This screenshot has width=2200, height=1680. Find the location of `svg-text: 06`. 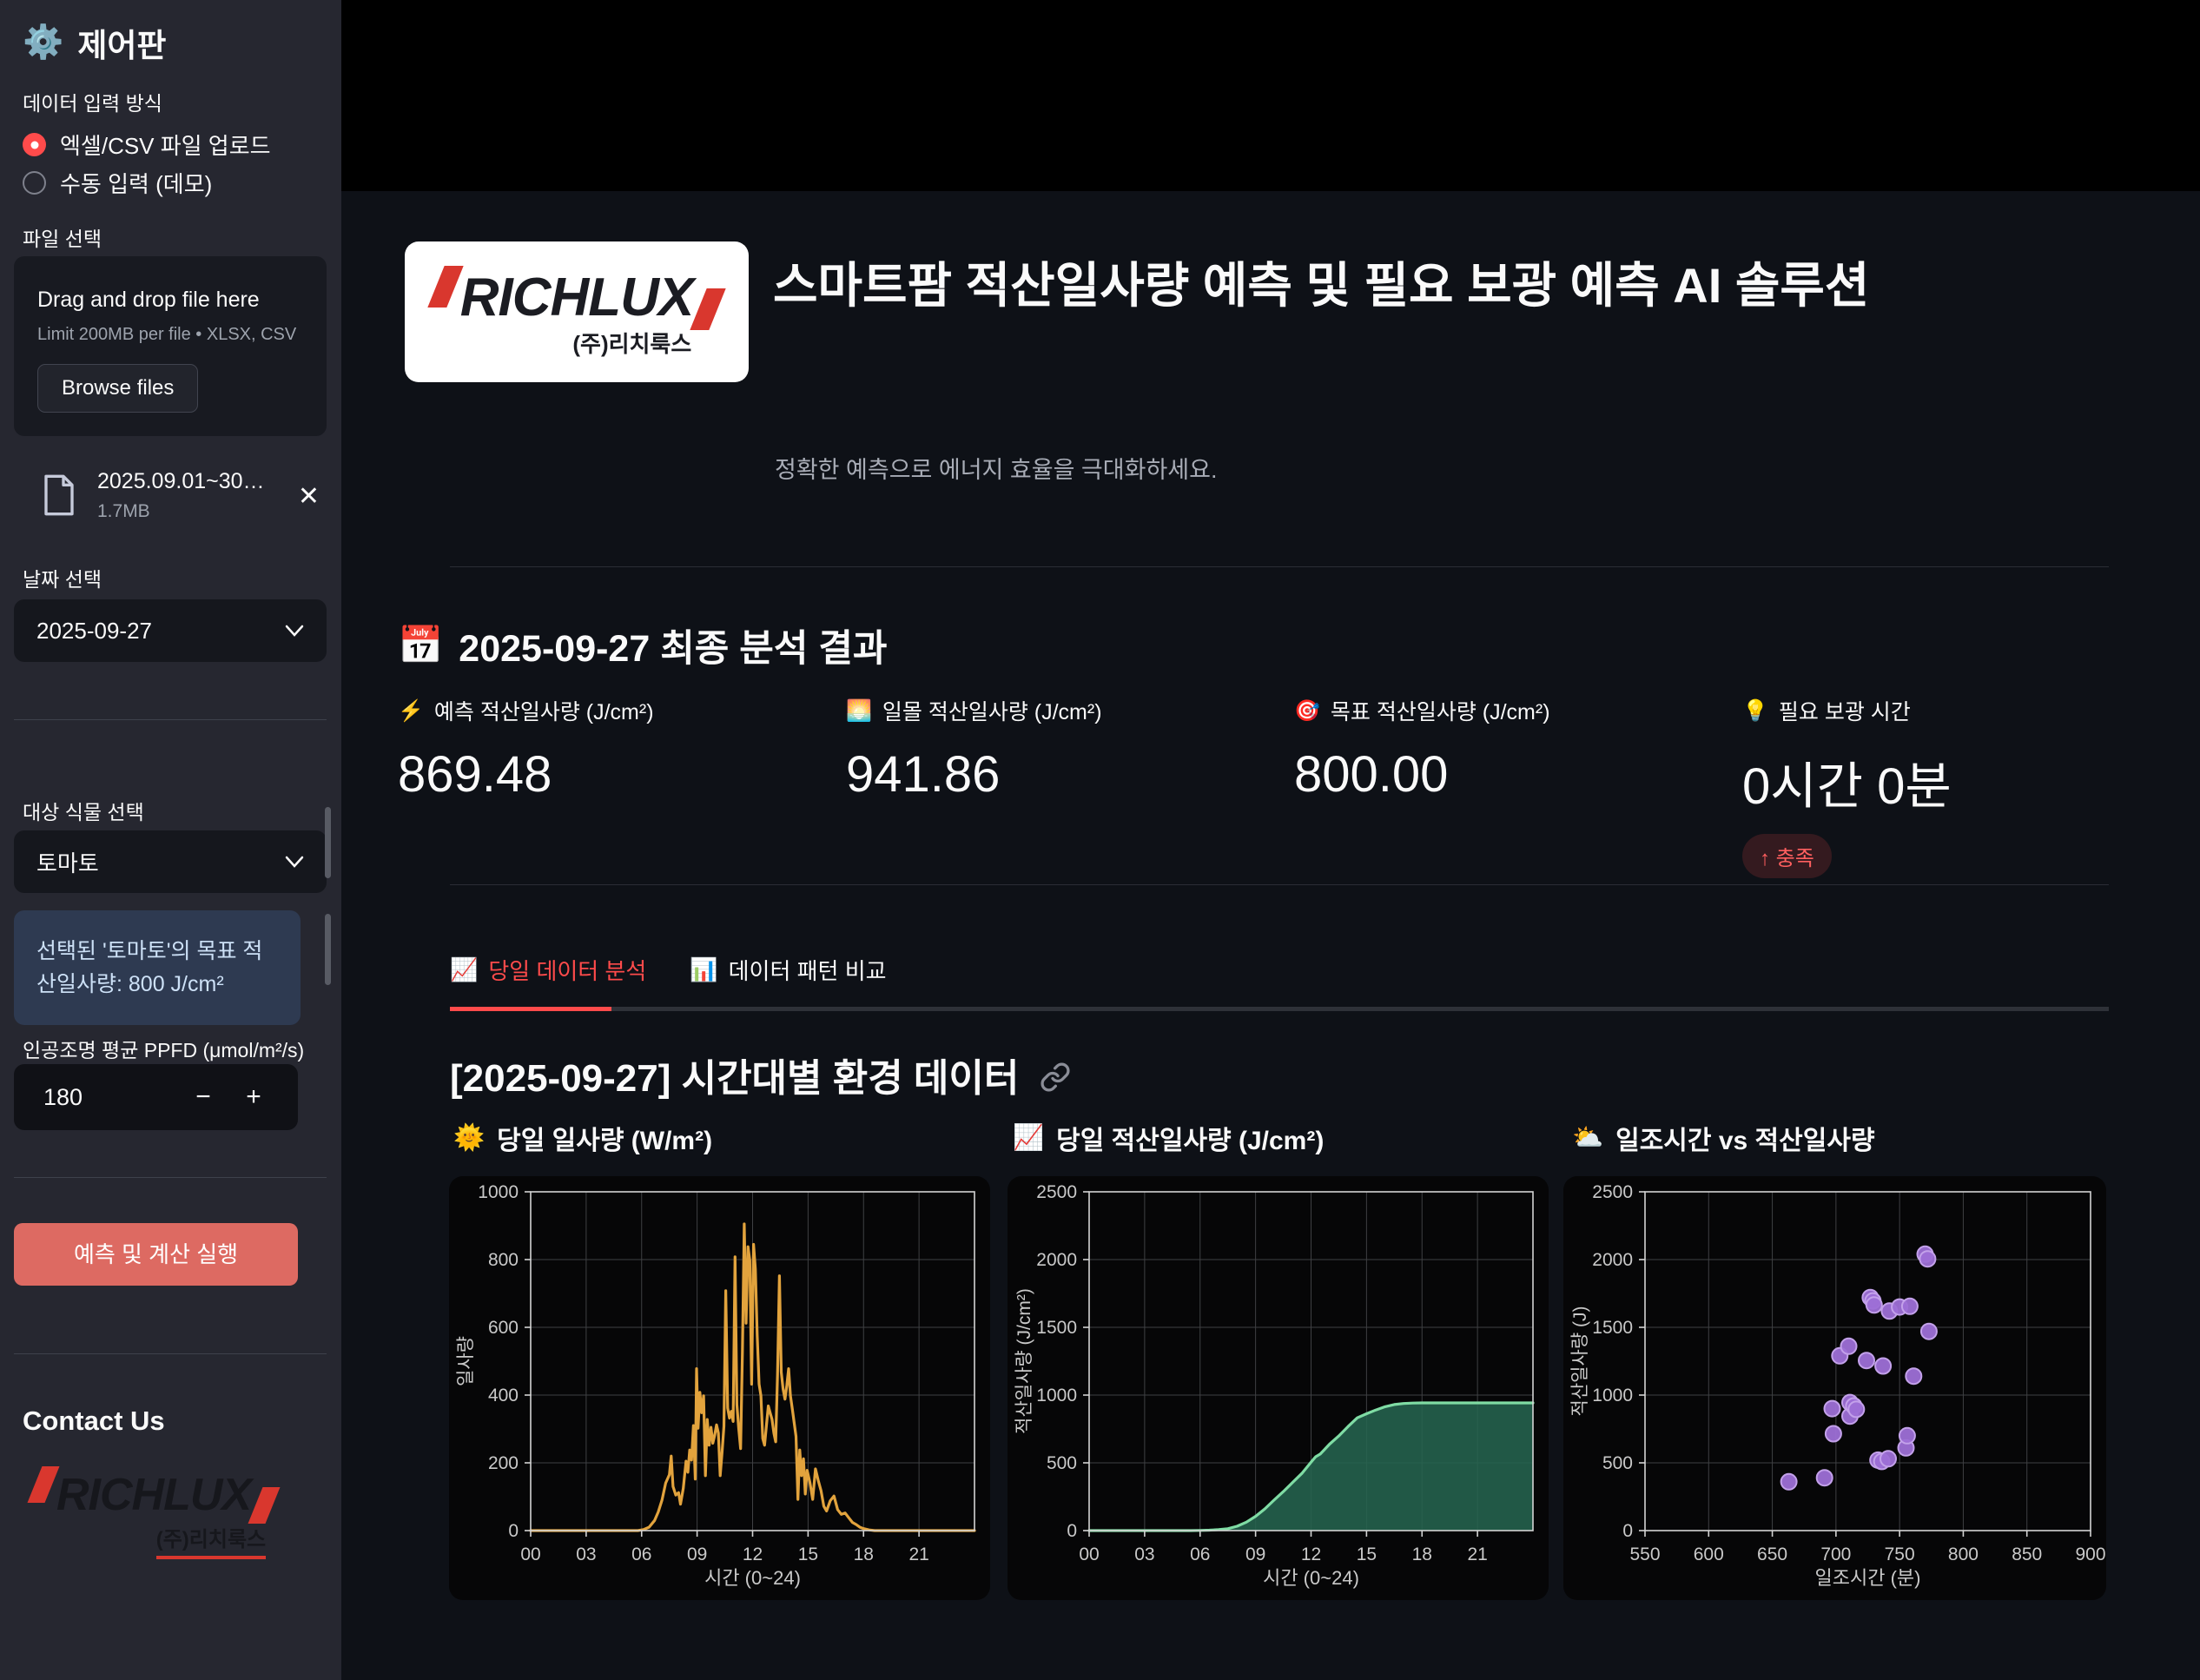

svg-text: 06 is located at coordinates (641, 1554).